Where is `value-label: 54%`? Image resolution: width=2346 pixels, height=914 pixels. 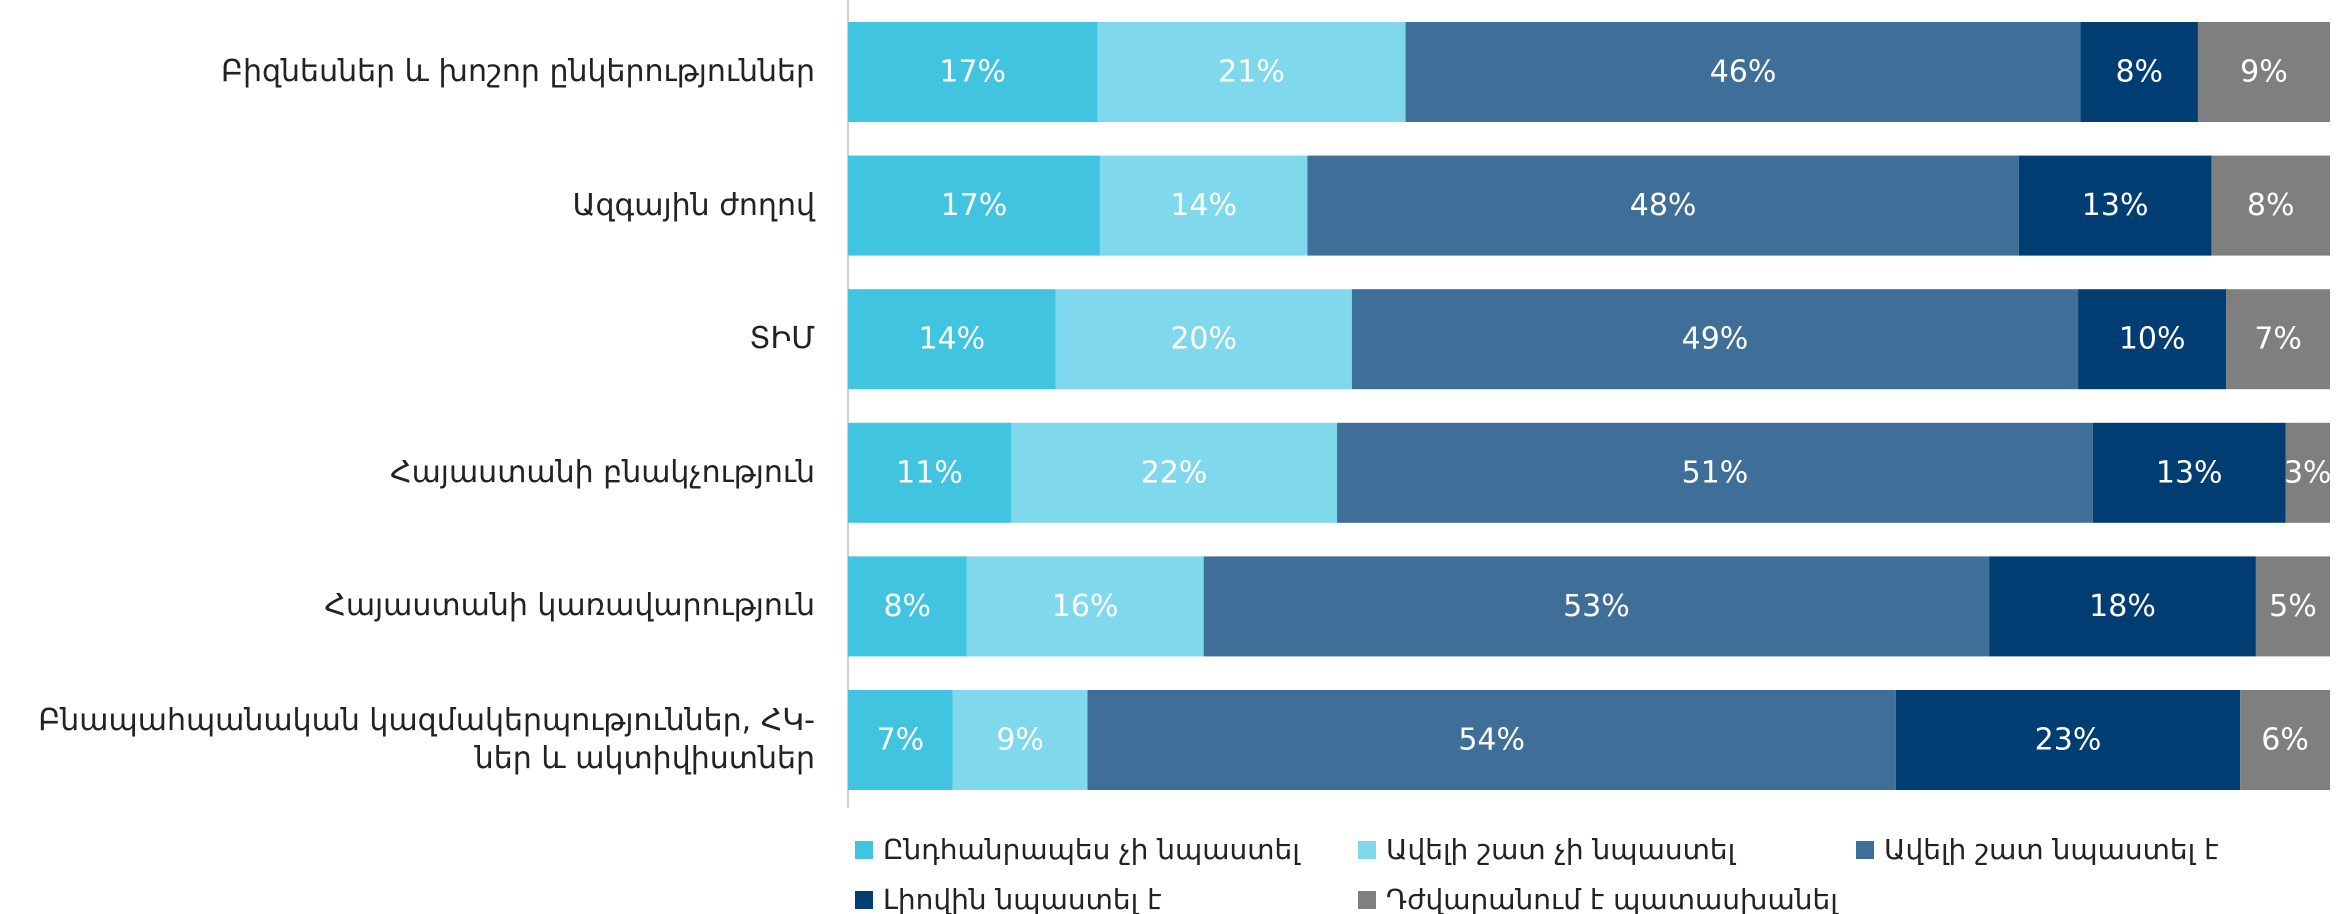 value-label: 54% is located at coordinates (1491, 740).